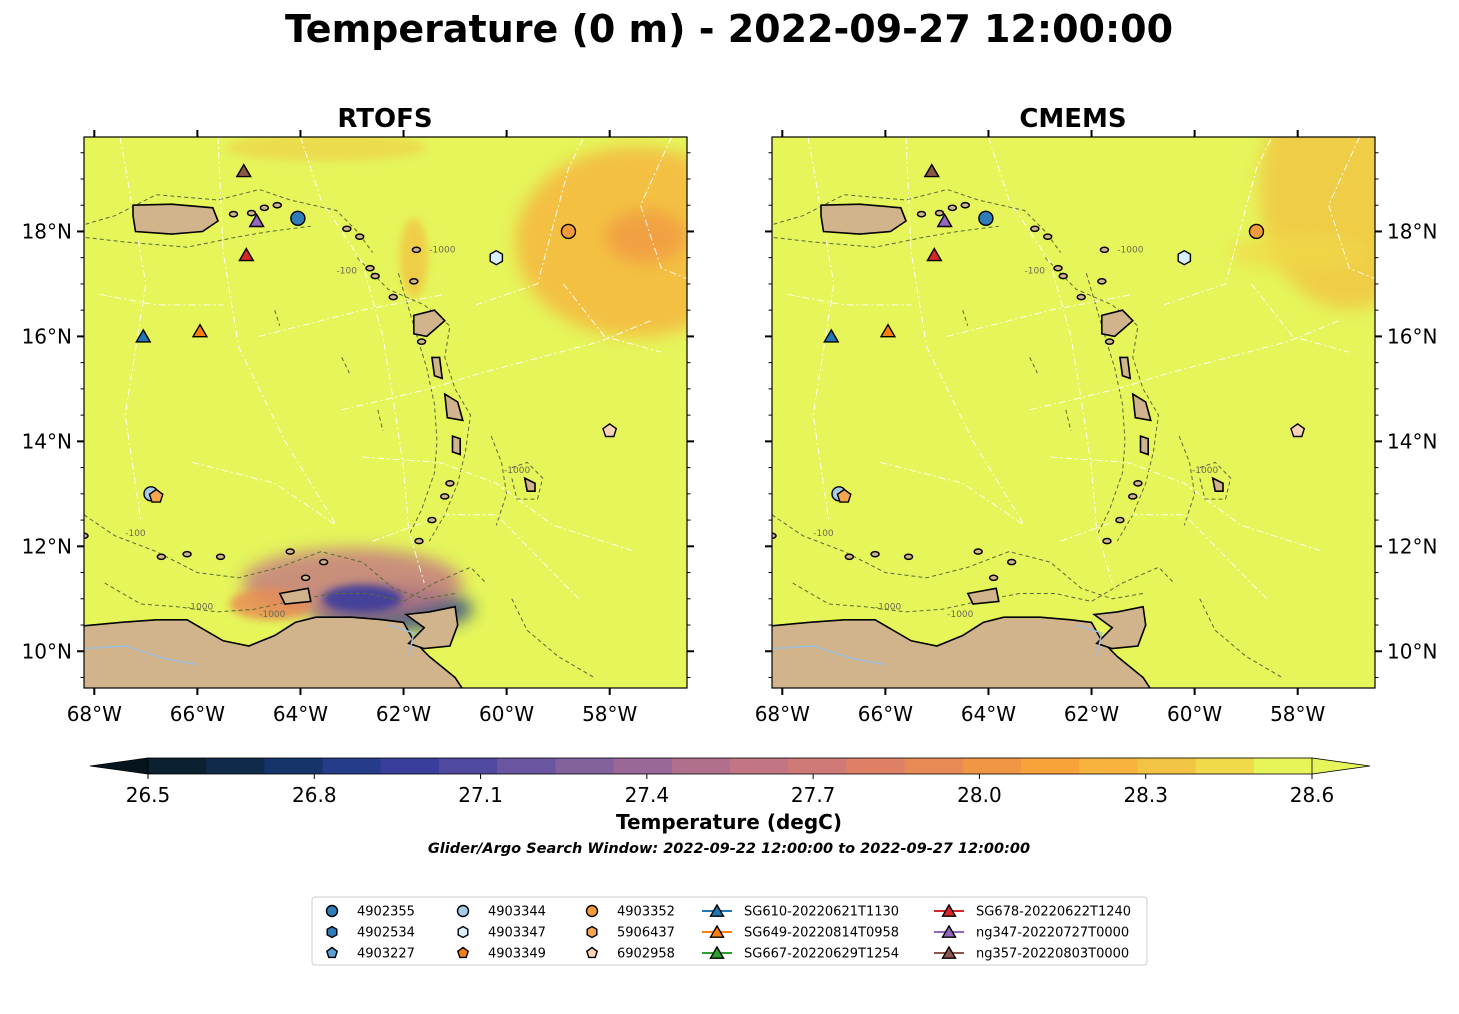 This screenshot has height=1014, width=1459. I want to click on legend-item-4903227: 4903227, so click(370, 954).